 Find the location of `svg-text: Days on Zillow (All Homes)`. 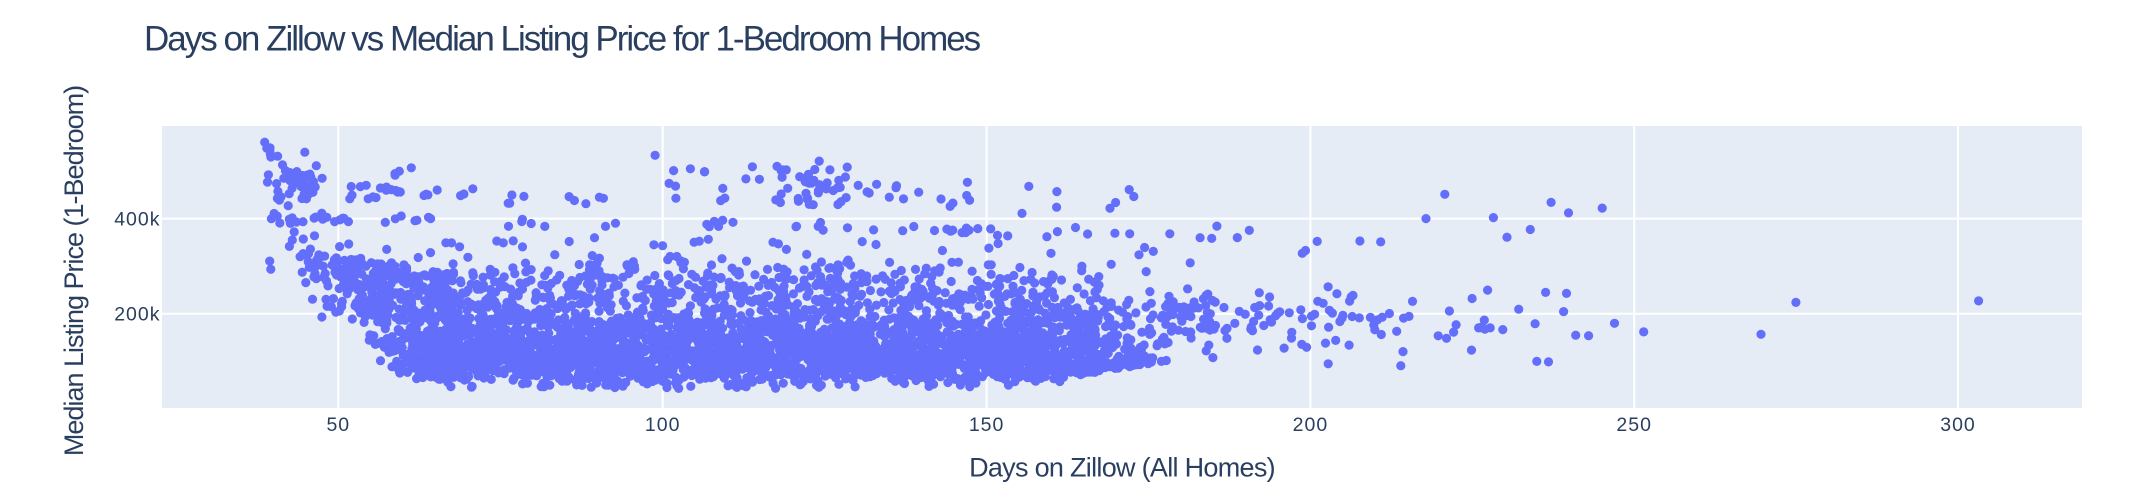

svg-text: Days on Zillow (All Homes) is located at coordinates (1122, 468).